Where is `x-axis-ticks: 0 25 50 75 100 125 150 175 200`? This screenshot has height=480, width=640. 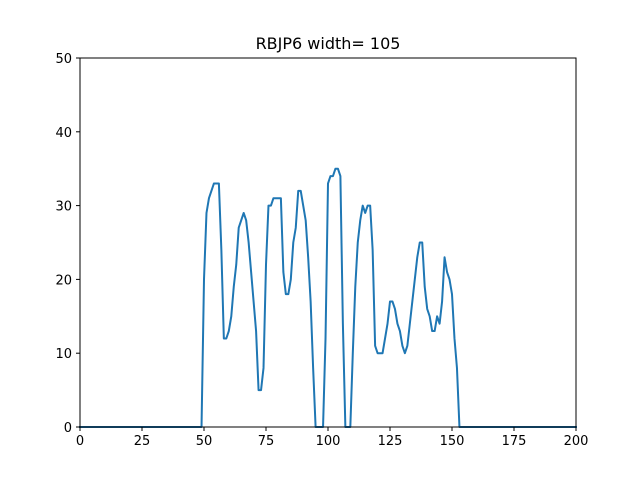
x-axis-ticks: 0 25 50 75 100 125 150 175 200 is located at coordinates (332, 438).